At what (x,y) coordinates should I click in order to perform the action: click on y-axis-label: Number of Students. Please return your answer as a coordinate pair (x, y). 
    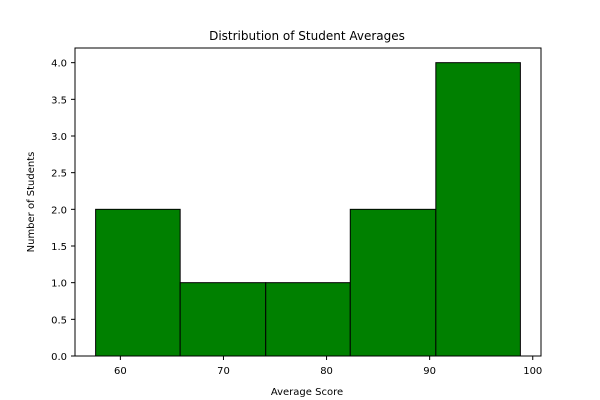
    Looking at the image, I should click on (31, 202).